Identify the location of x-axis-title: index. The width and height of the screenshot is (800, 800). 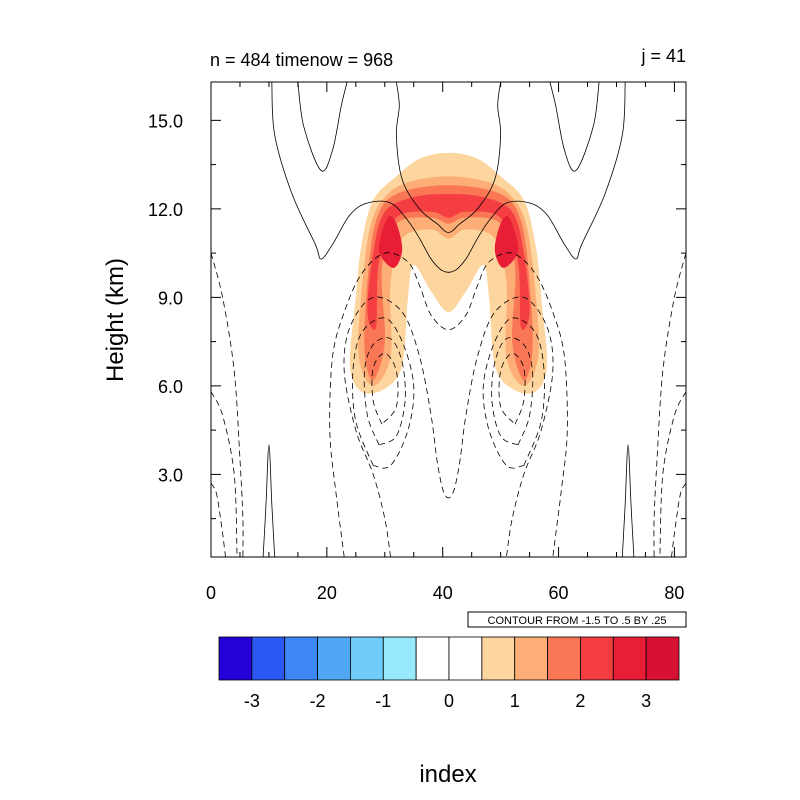
(447, 774).